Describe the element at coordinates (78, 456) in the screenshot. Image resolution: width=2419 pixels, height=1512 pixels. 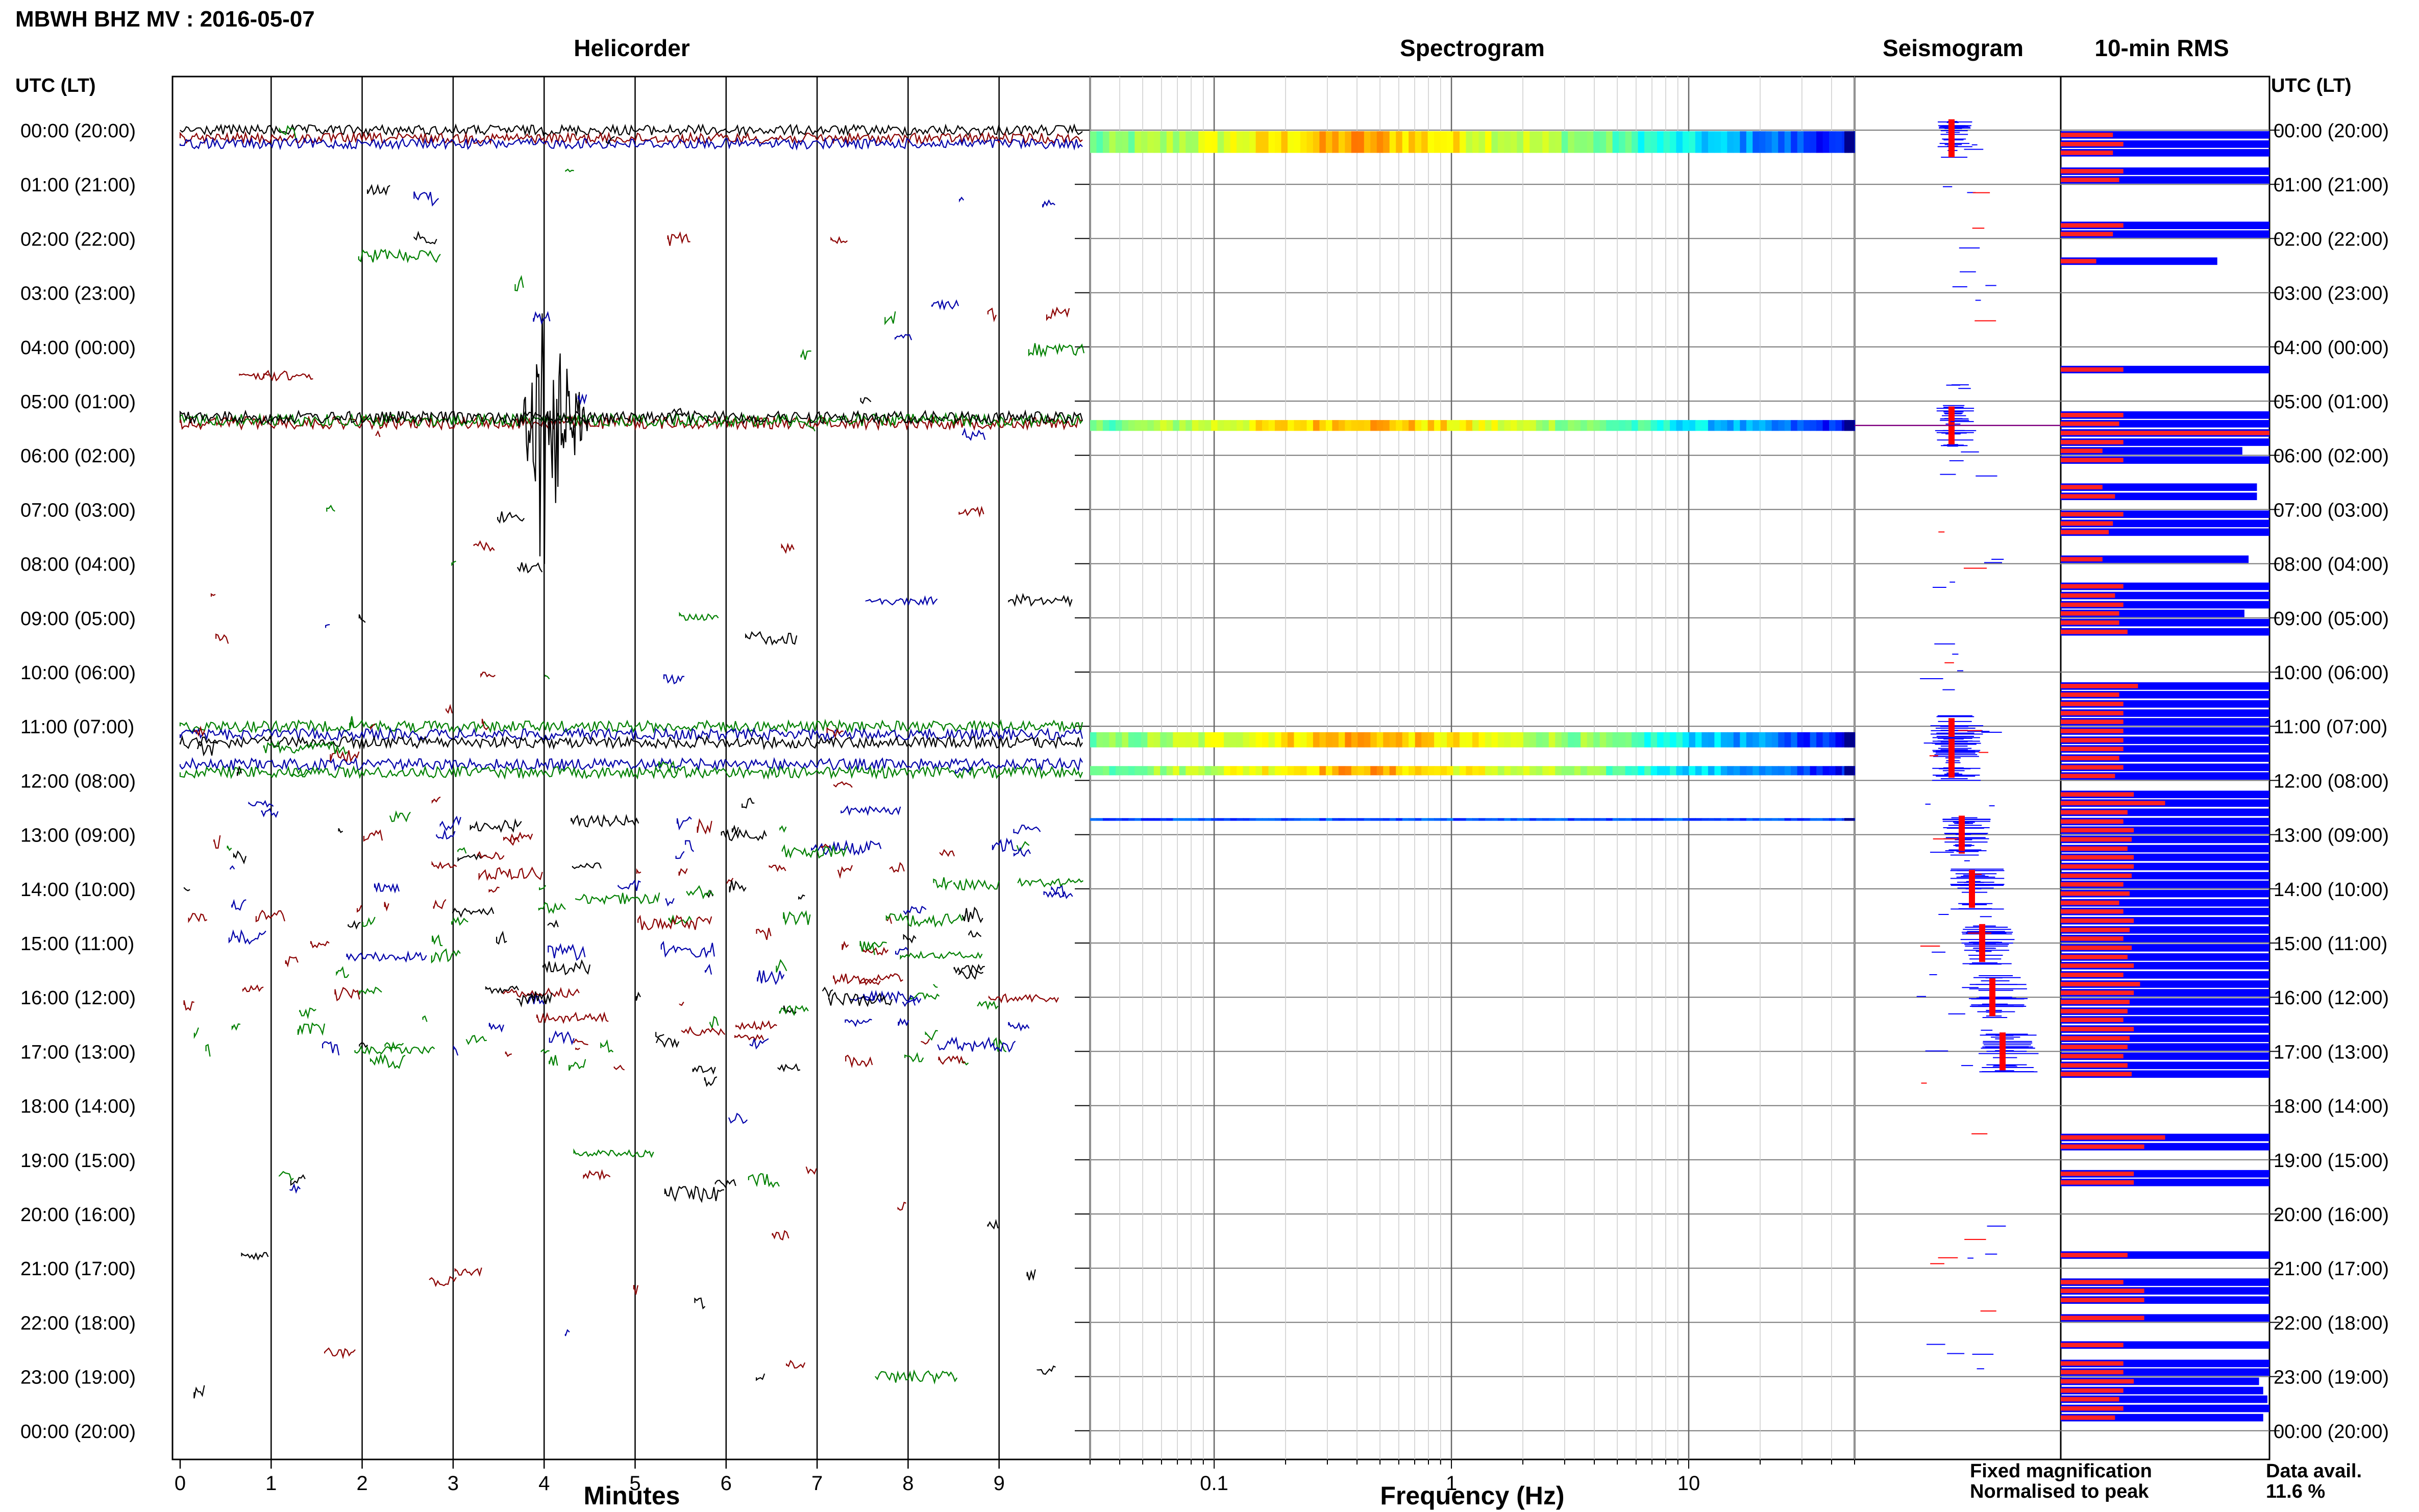
I see `time-label-left: 06:00 (02:00)` at that location.